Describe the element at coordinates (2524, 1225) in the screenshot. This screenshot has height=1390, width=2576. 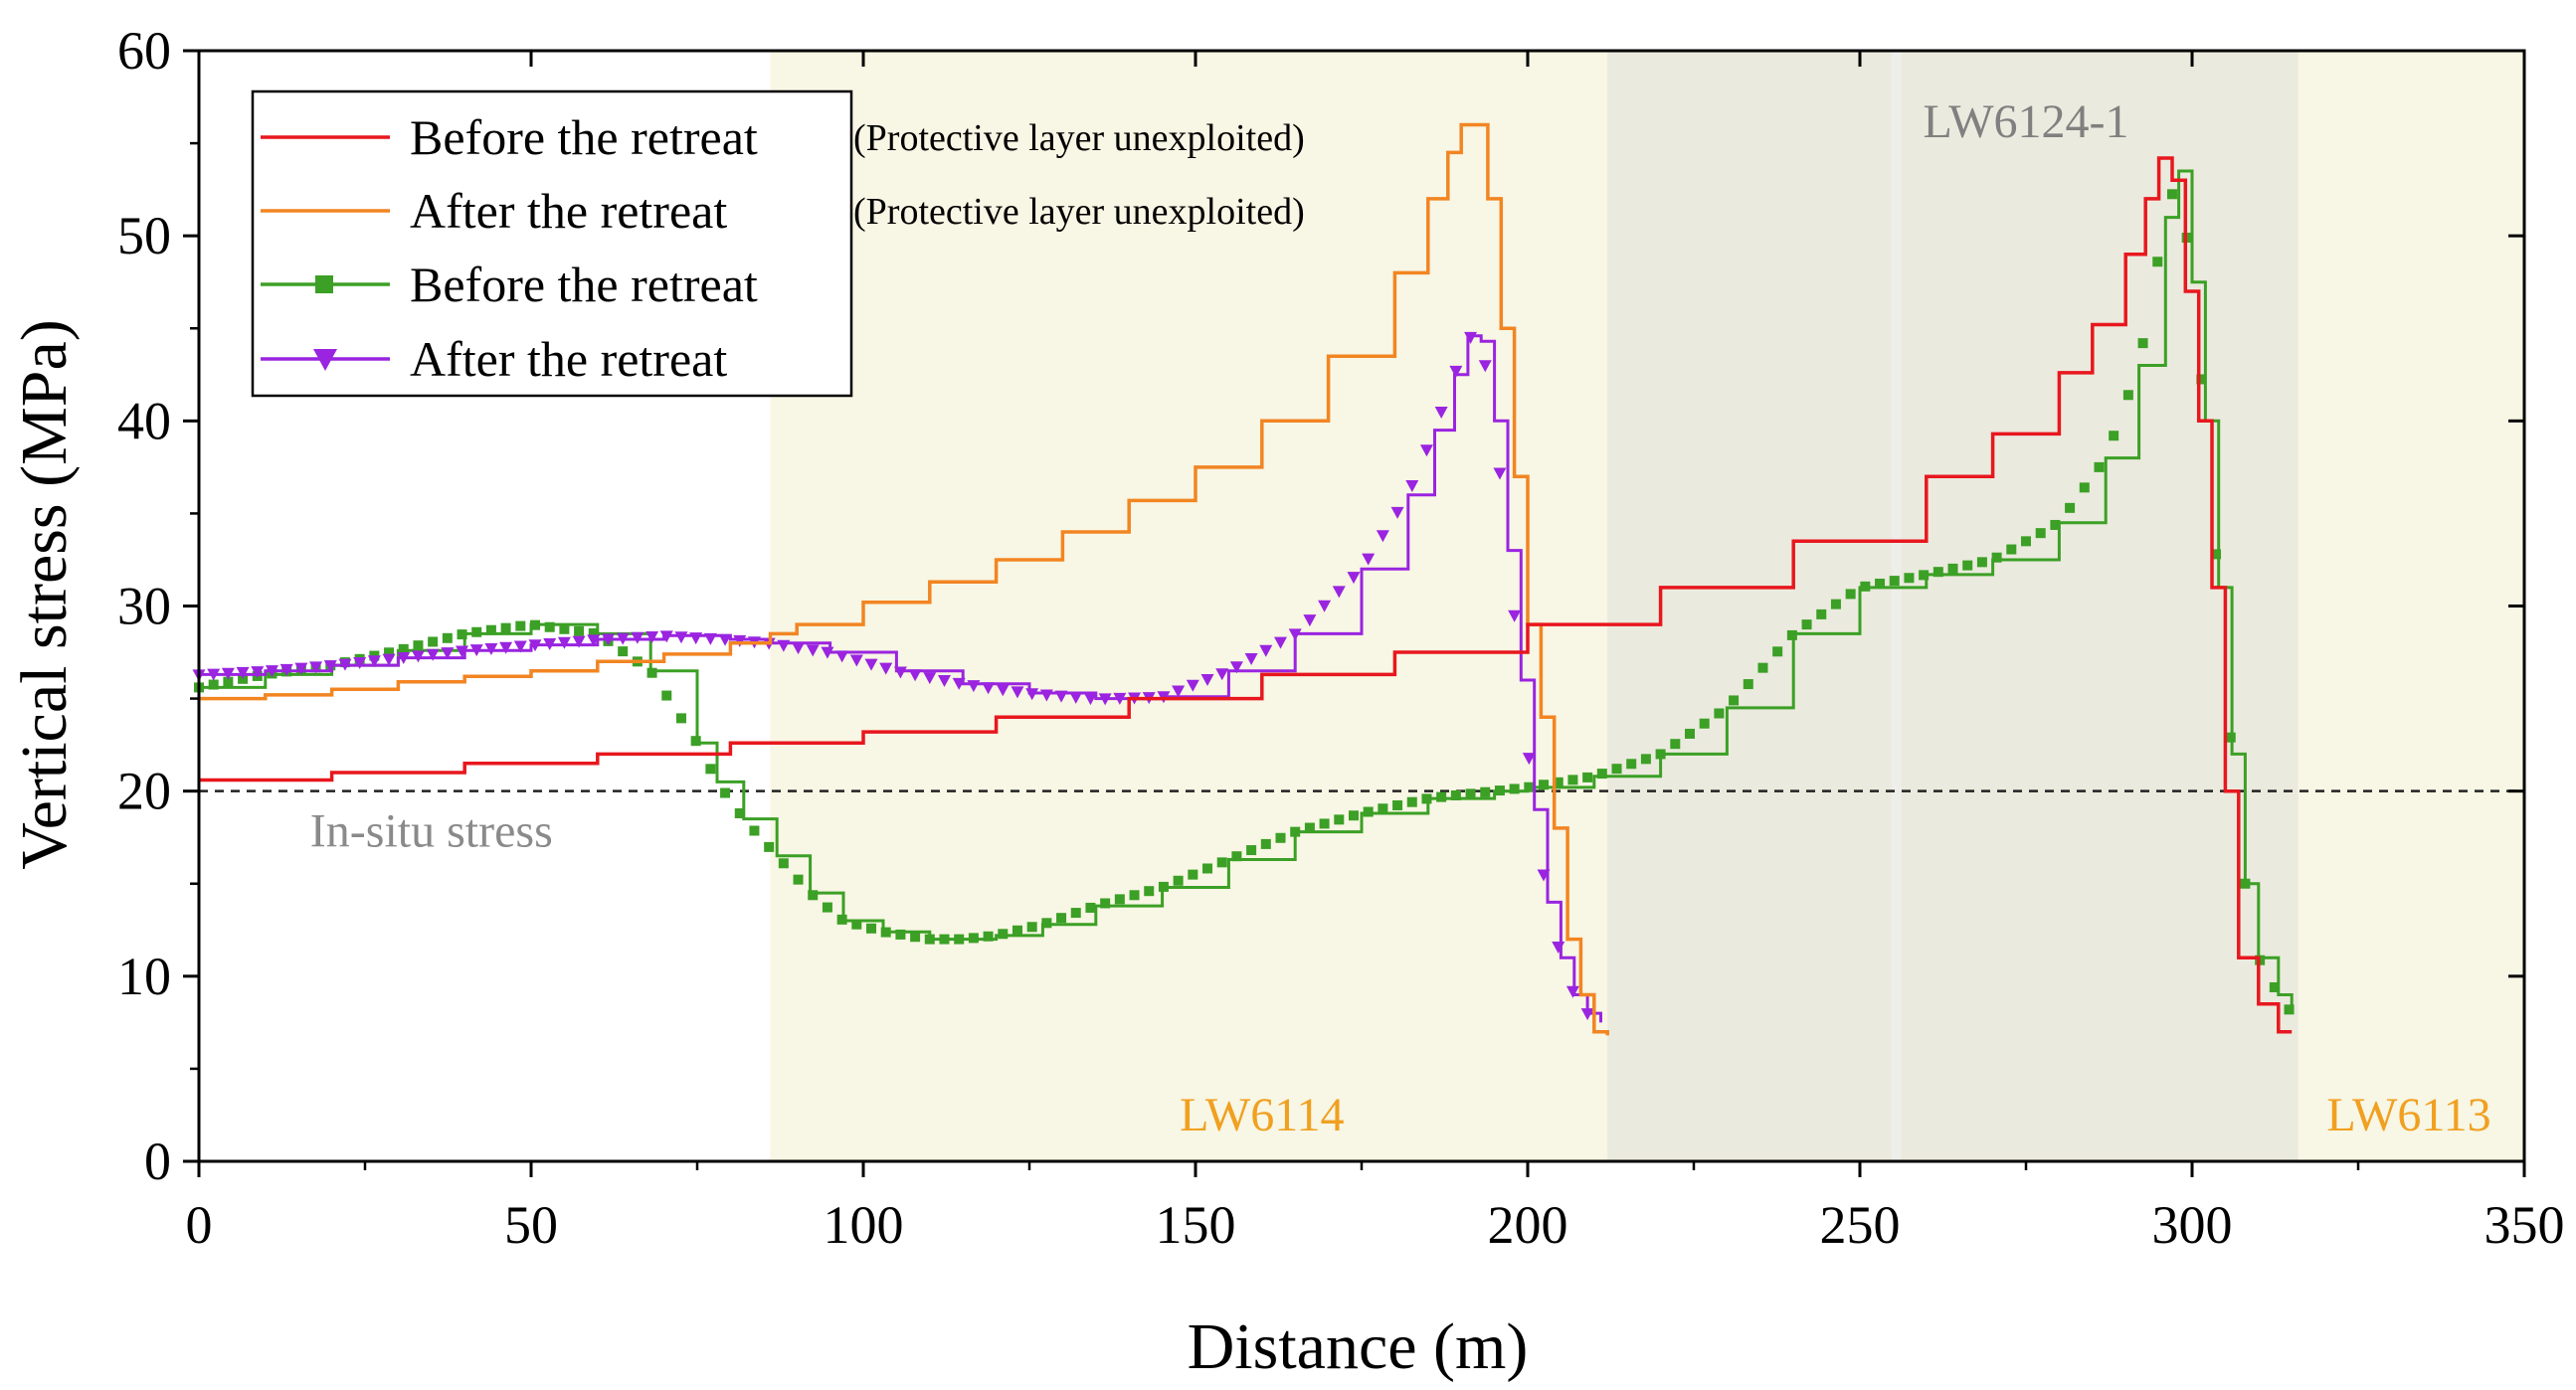
I see `x-tick-label: 350` at that location.